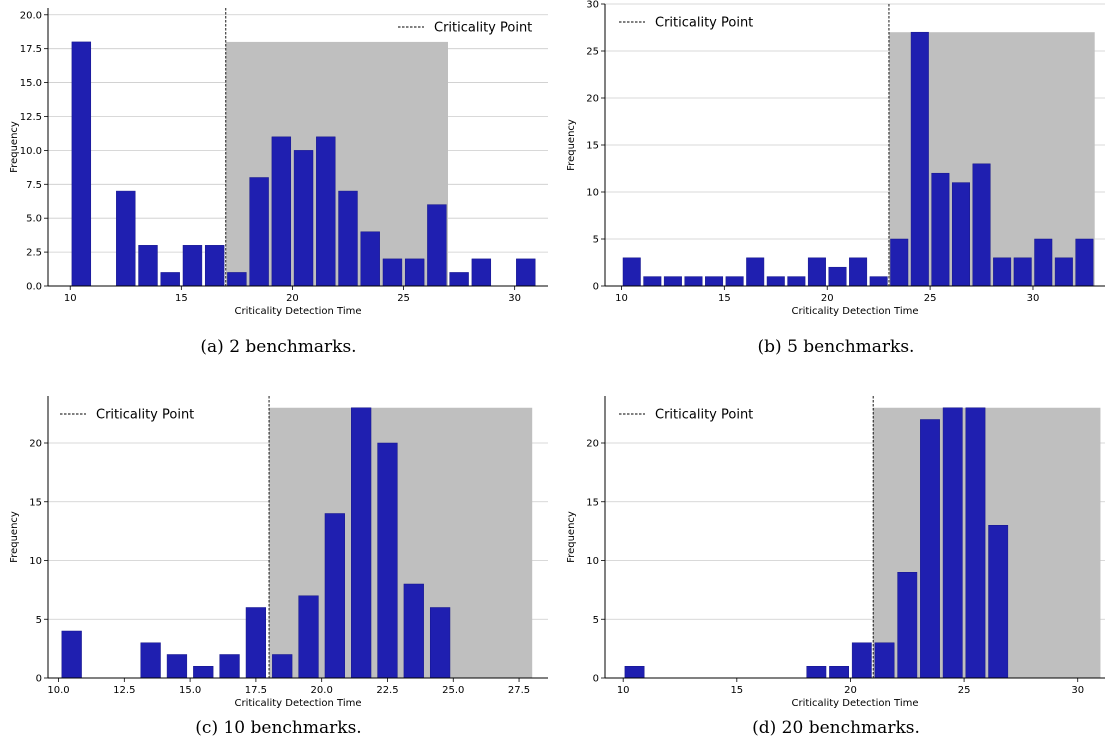 The height and width of the screenshot is (753, 1115). I want to click on y-tick-label-b-2: 10, so click(592, 193).